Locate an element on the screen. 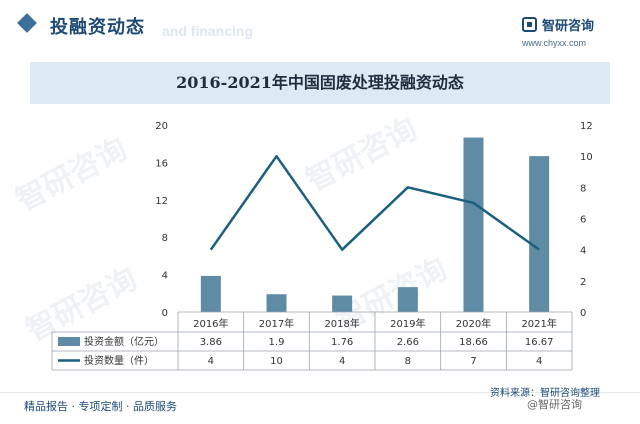 This screenshot has height=424, width=640. y-left-tick-label: 16 is located at coordinates (161, 163).